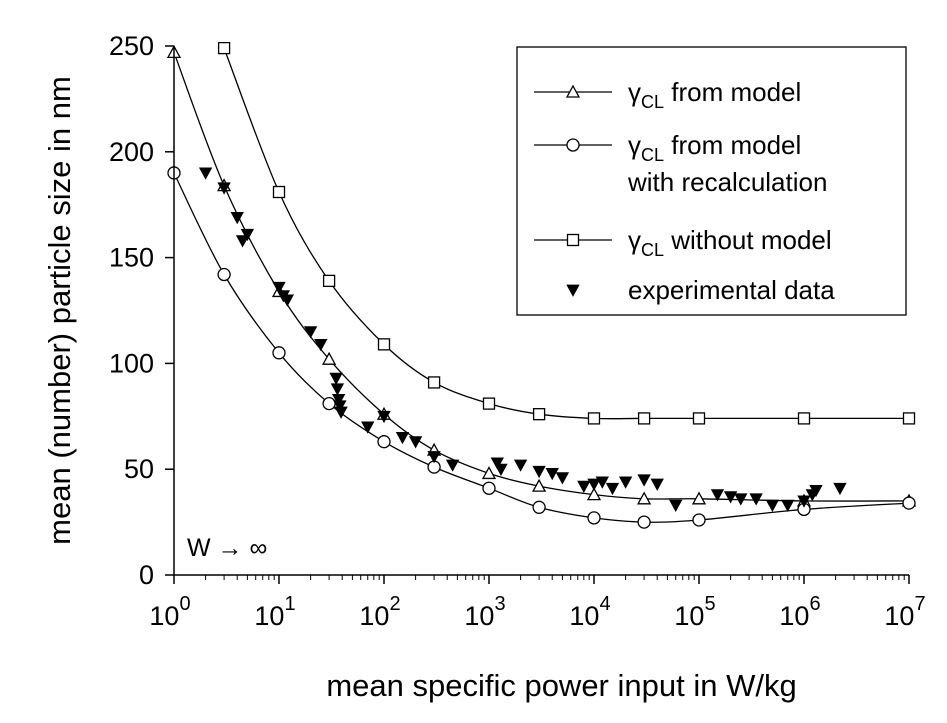 The height and width of the screenshot is (723, 947). I want to click on x-tick-exponent: 7, so click(919, 604).